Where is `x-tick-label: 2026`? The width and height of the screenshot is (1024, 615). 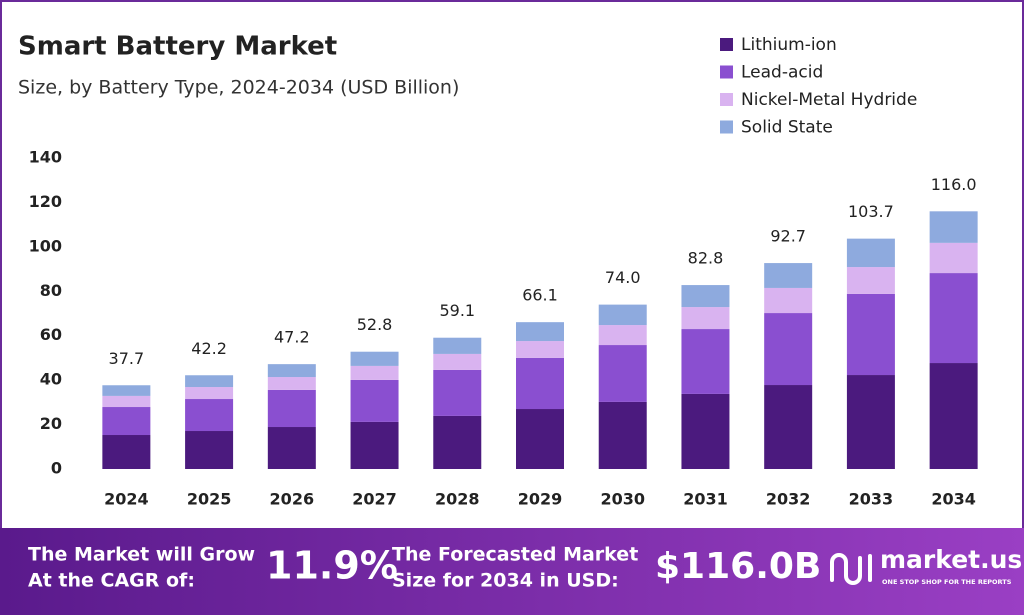 x-tick-label: 2026 is located at coordinates (292, 499).